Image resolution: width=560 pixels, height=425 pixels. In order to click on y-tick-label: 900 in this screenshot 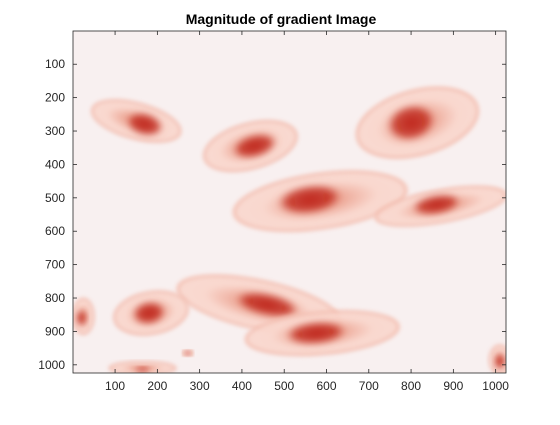, I will do `click(55, 331)`.